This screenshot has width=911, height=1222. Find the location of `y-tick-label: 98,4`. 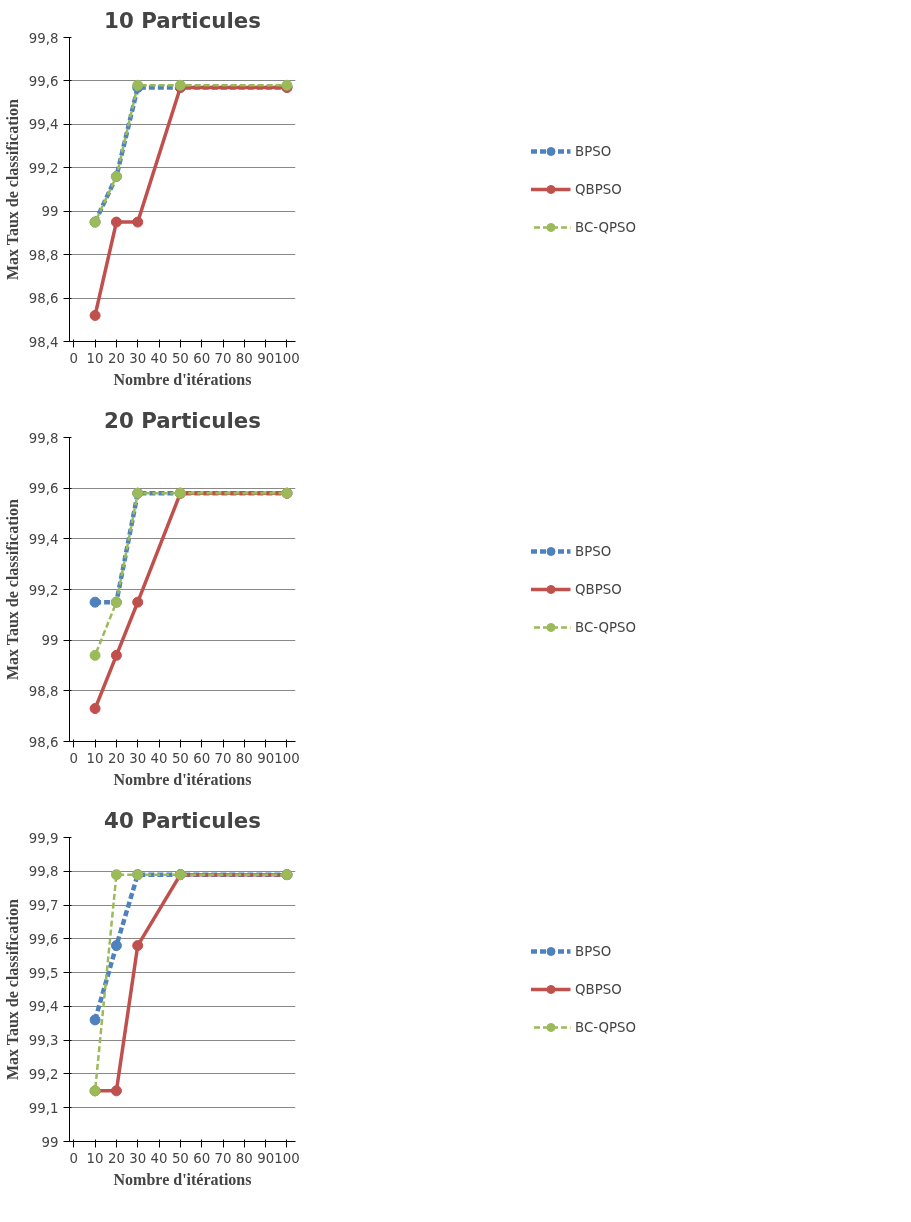

y-tick-label: 98,4 is located at coordinates (43, 342).